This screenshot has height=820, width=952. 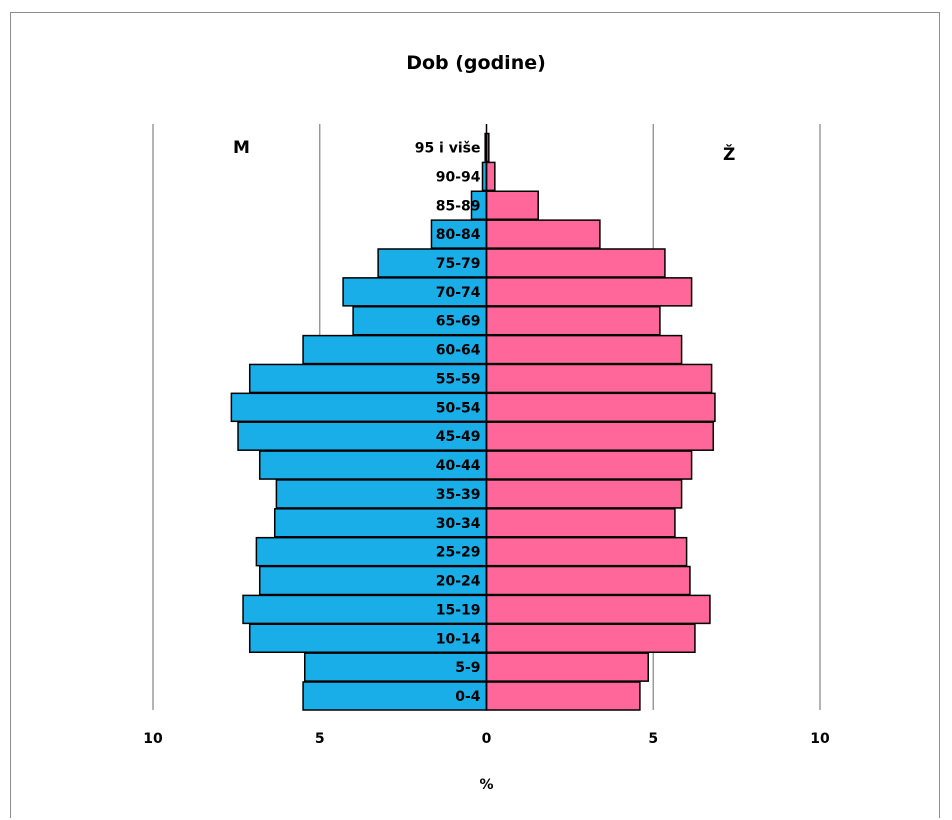 I want to click on category-label: 10-14, so click(x=458, y=639).